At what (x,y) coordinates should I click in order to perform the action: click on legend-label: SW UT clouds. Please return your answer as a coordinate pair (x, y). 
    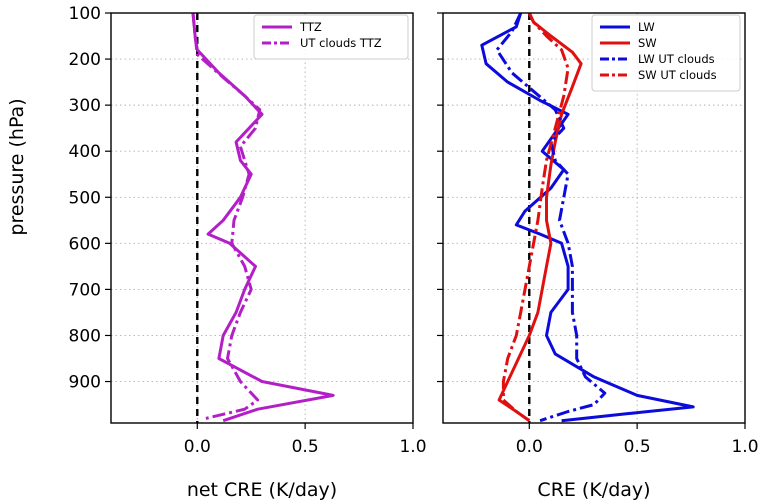
    Looking at the image, I should click on (677, 75).